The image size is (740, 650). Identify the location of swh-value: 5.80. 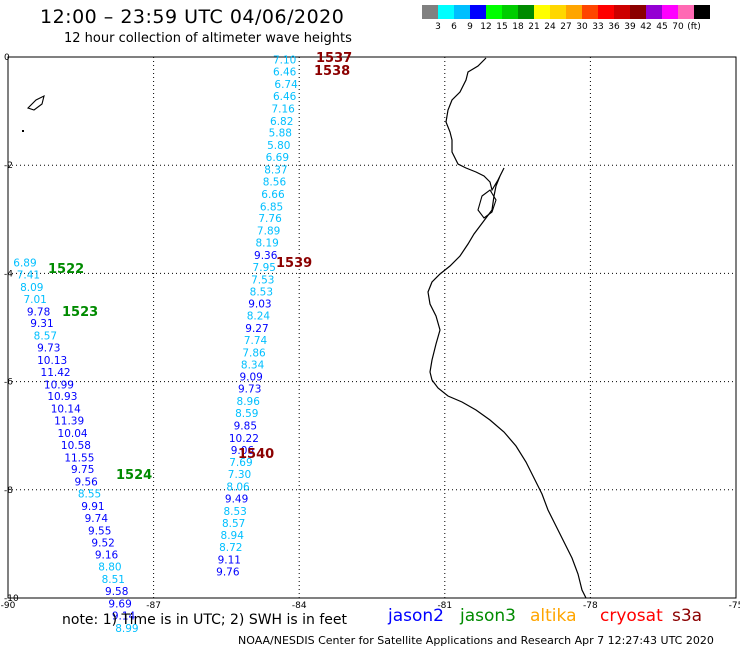
(278, 146).